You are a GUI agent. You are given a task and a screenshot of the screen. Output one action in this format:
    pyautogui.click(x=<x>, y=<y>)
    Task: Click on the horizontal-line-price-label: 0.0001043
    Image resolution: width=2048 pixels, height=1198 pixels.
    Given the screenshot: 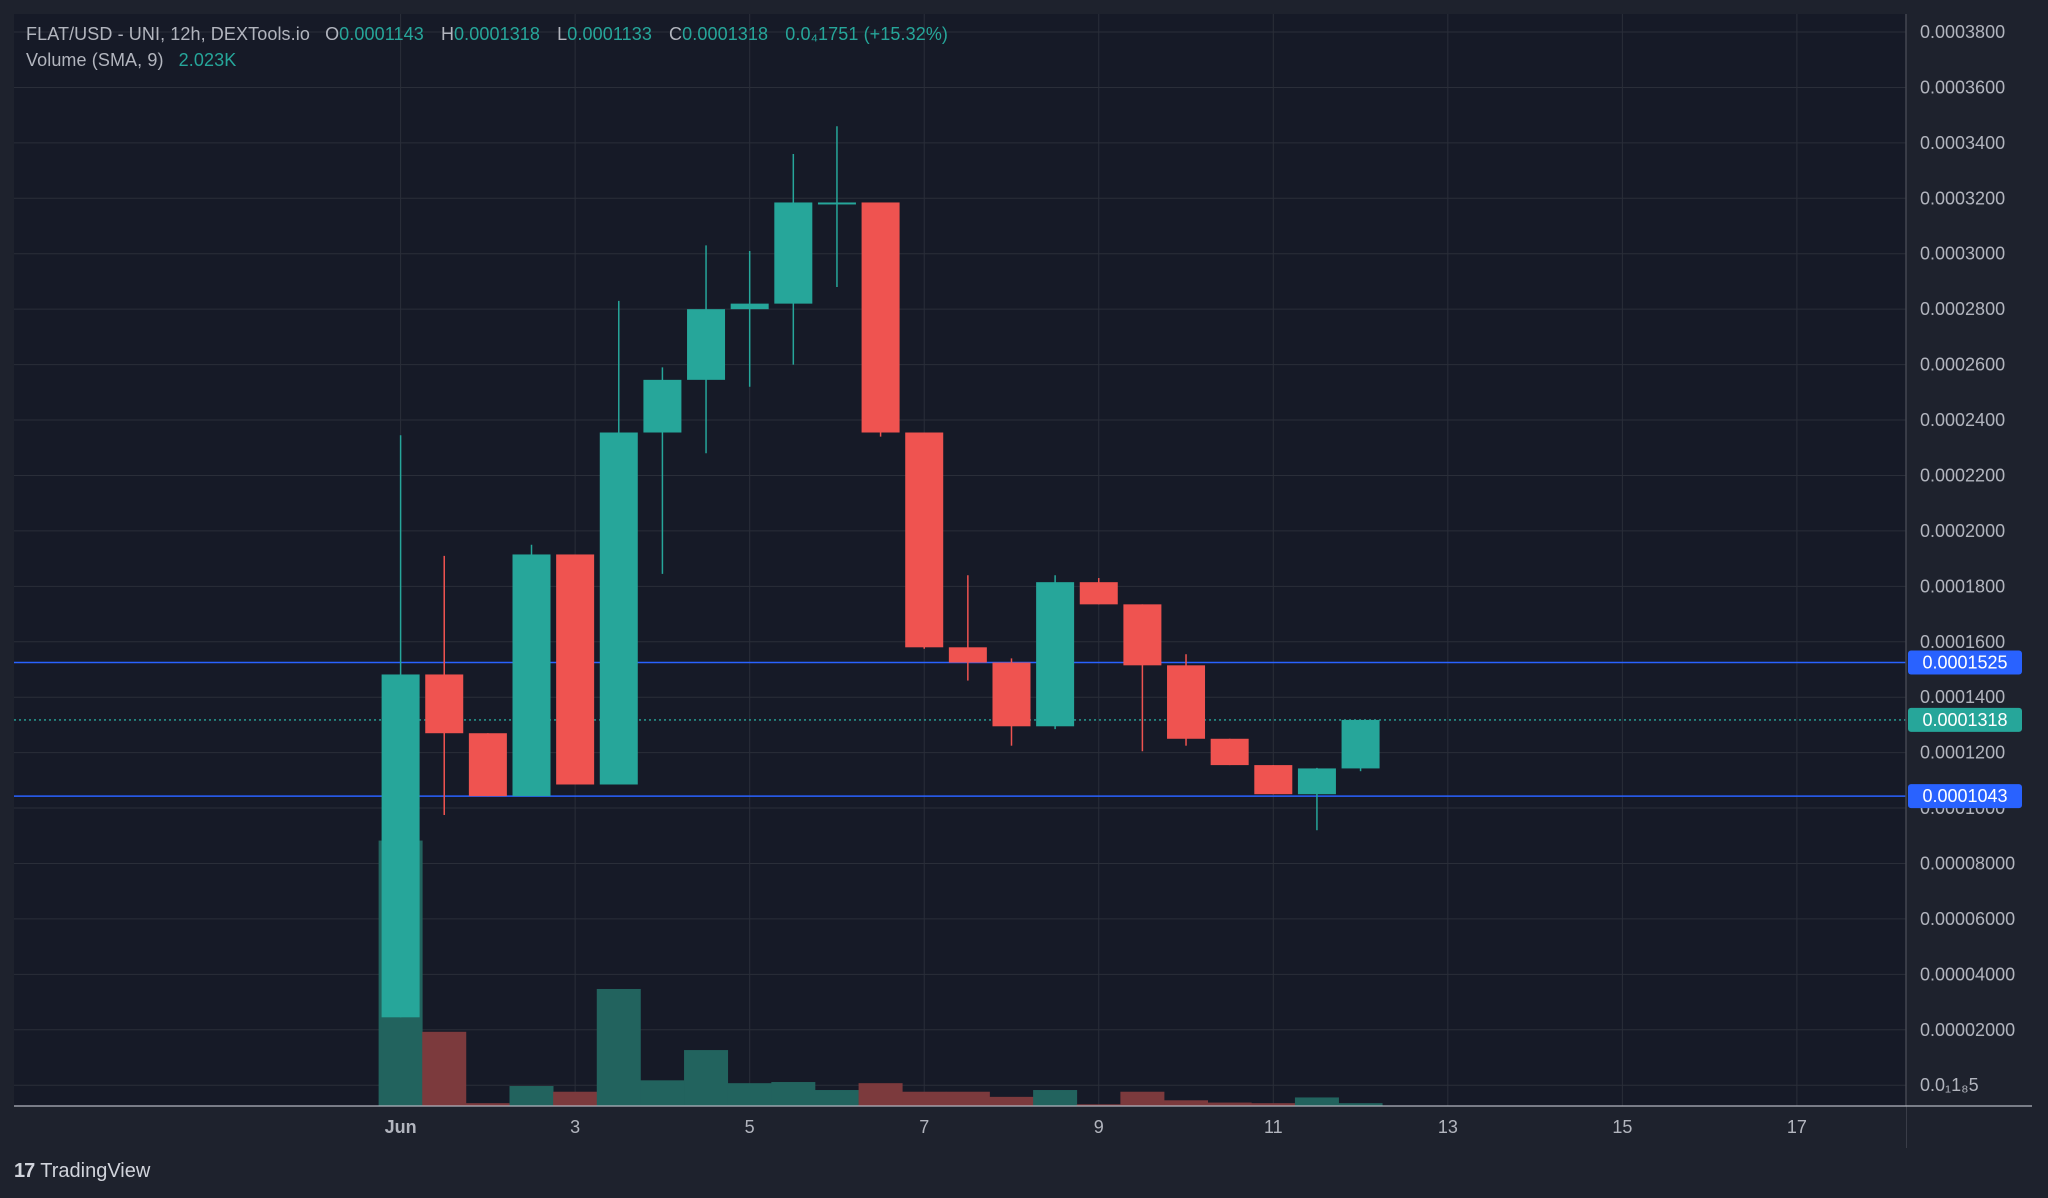 What is the action you would take?
    pyautogui.click(x=1965, y=796)
    